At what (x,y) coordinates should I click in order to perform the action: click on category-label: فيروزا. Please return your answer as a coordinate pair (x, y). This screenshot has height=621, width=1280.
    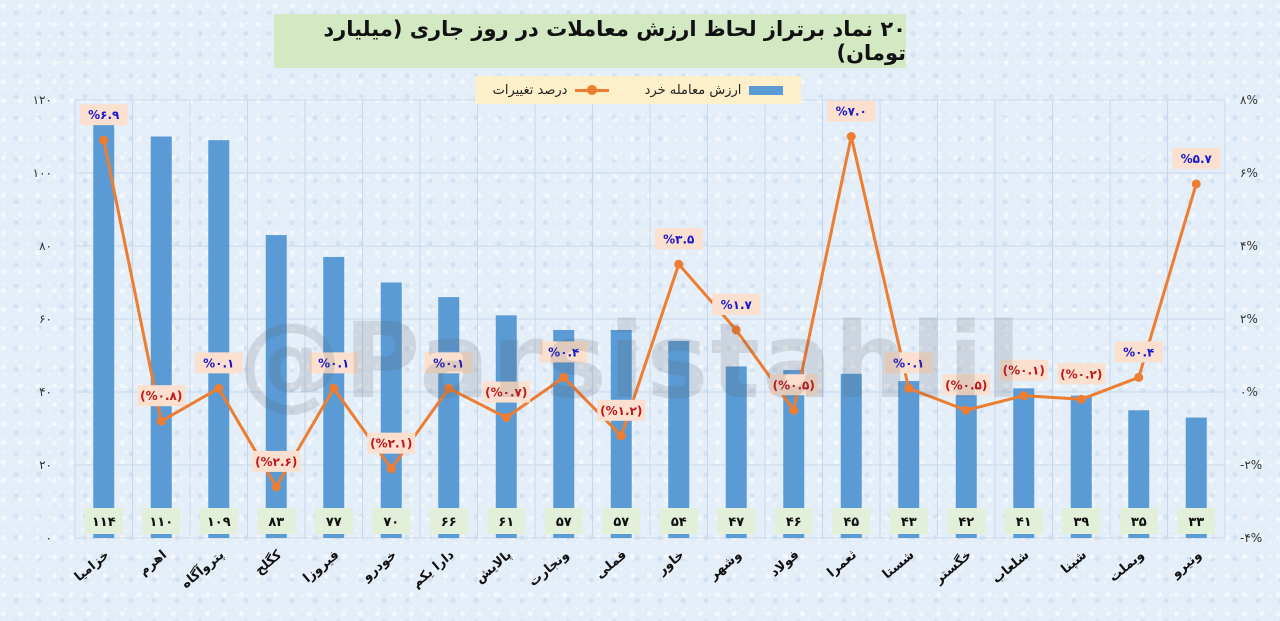
    Looking at the image, I should click on (322, 567).